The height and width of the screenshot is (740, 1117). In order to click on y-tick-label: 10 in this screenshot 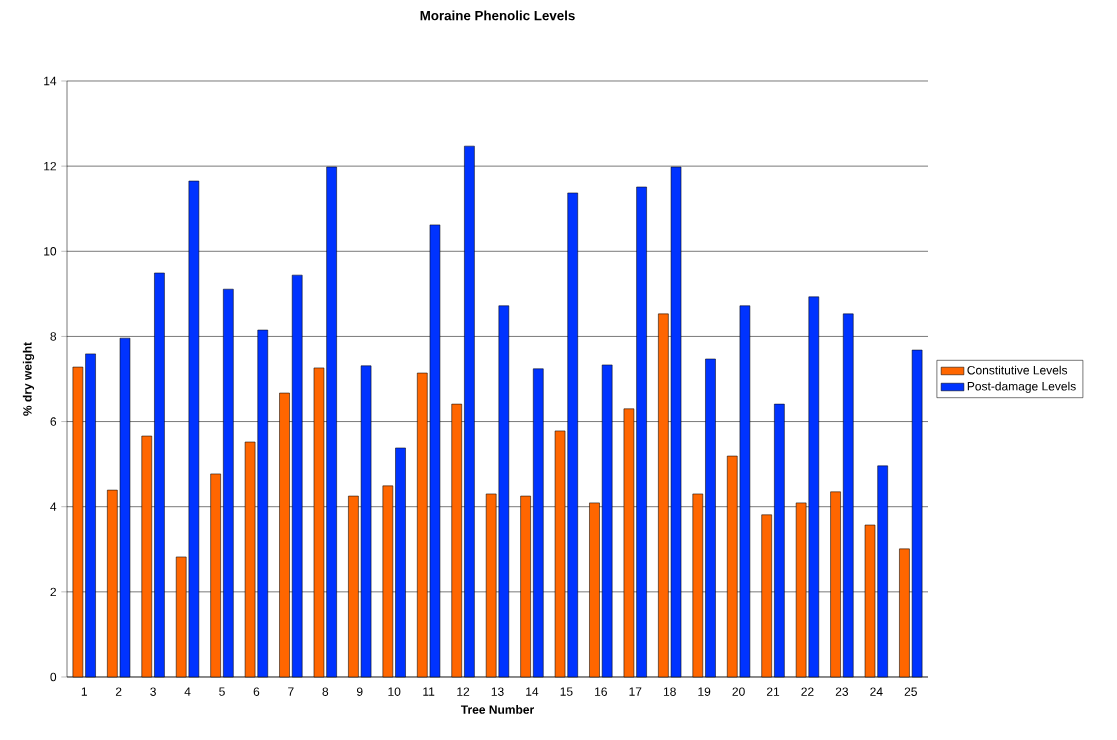, I will do `click(50, 251)`.